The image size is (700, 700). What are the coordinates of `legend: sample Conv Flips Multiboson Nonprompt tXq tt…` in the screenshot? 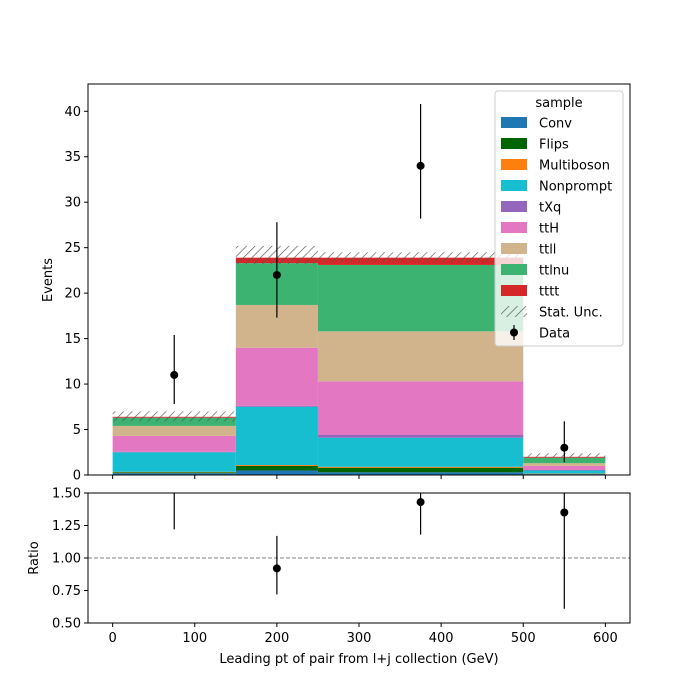 It's located at (559, 218).